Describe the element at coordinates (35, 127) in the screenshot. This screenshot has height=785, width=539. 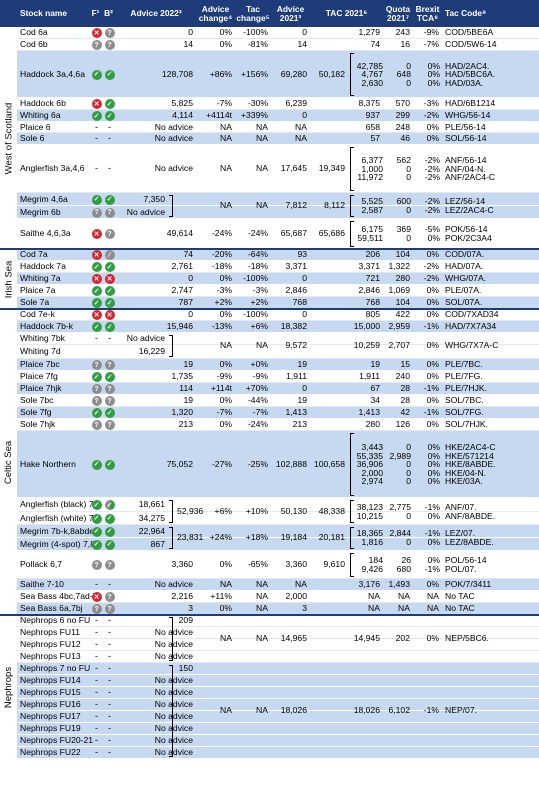
I see `stock-name: Plaice 6` at that location.